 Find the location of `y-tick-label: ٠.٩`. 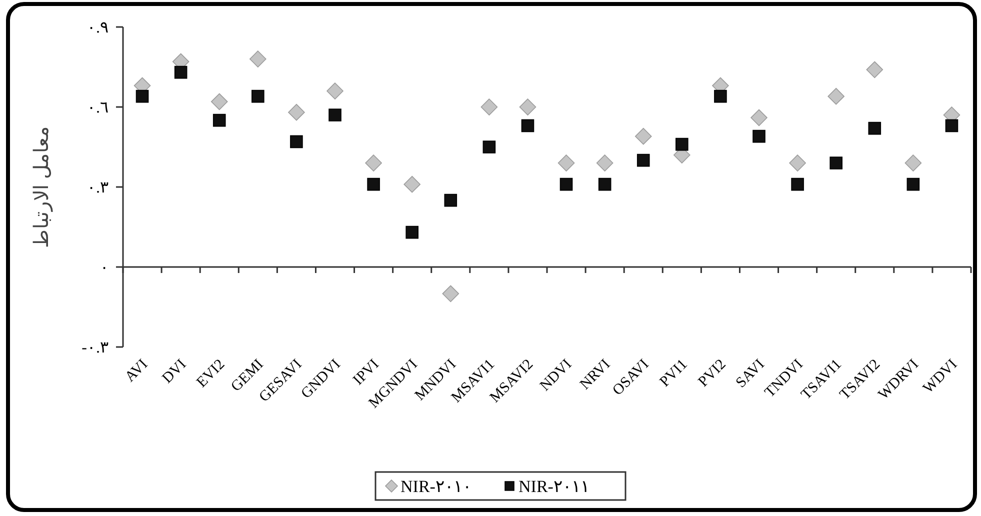

y-tick-label: ٠.٩ is located at coordinates (98, 28).